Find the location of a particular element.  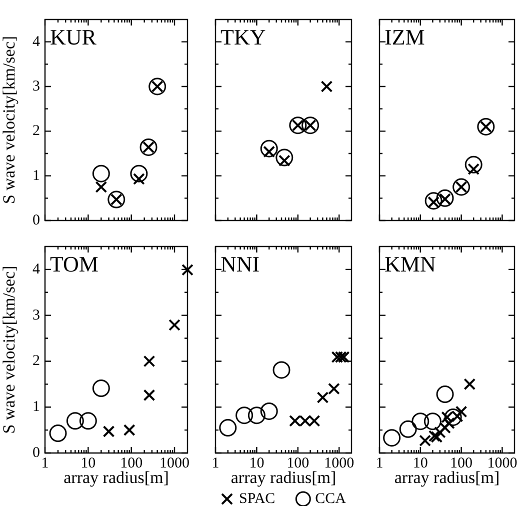

chart-title: TOM is located at coordinates (74, 263).